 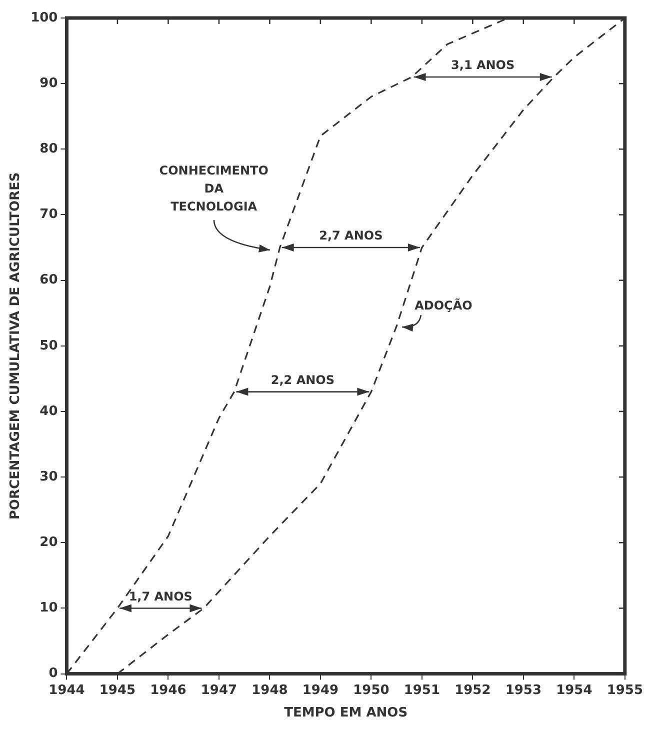 I want to click on y-tick-label: 100, so click(x=44, y=18).